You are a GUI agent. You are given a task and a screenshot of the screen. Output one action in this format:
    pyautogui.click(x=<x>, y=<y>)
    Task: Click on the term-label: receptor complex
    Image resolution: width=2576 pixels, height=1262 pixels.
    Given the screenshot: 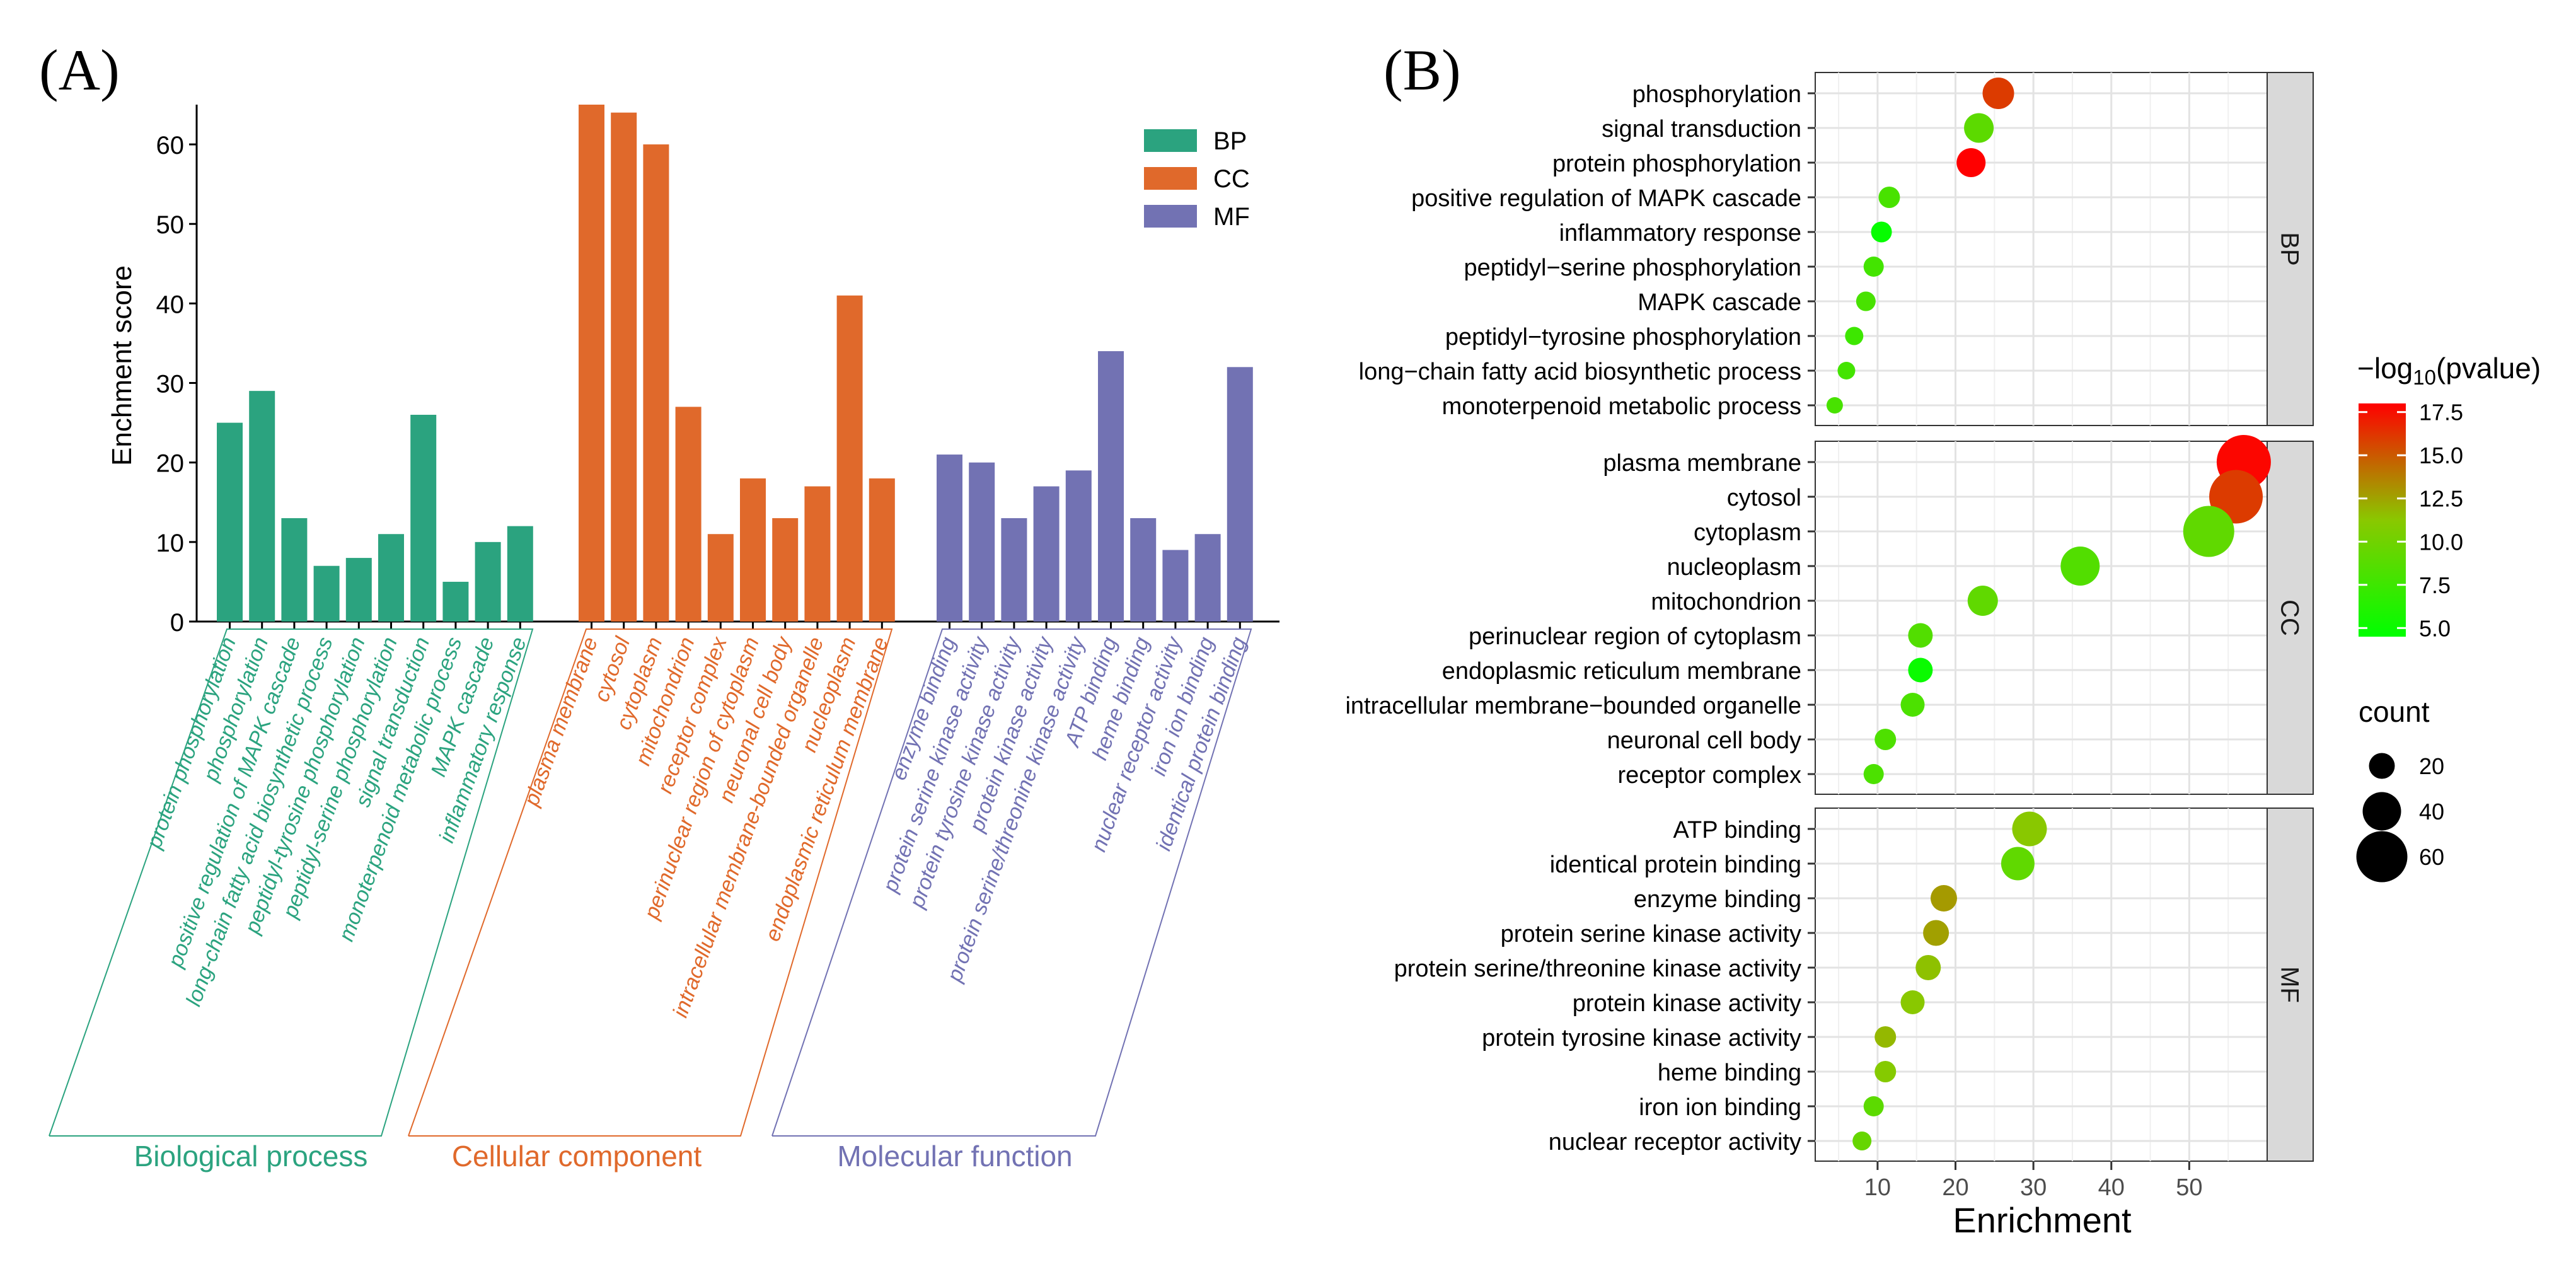 What is the action you would take?
    pyautogui.click(x=1709, y=775)
    